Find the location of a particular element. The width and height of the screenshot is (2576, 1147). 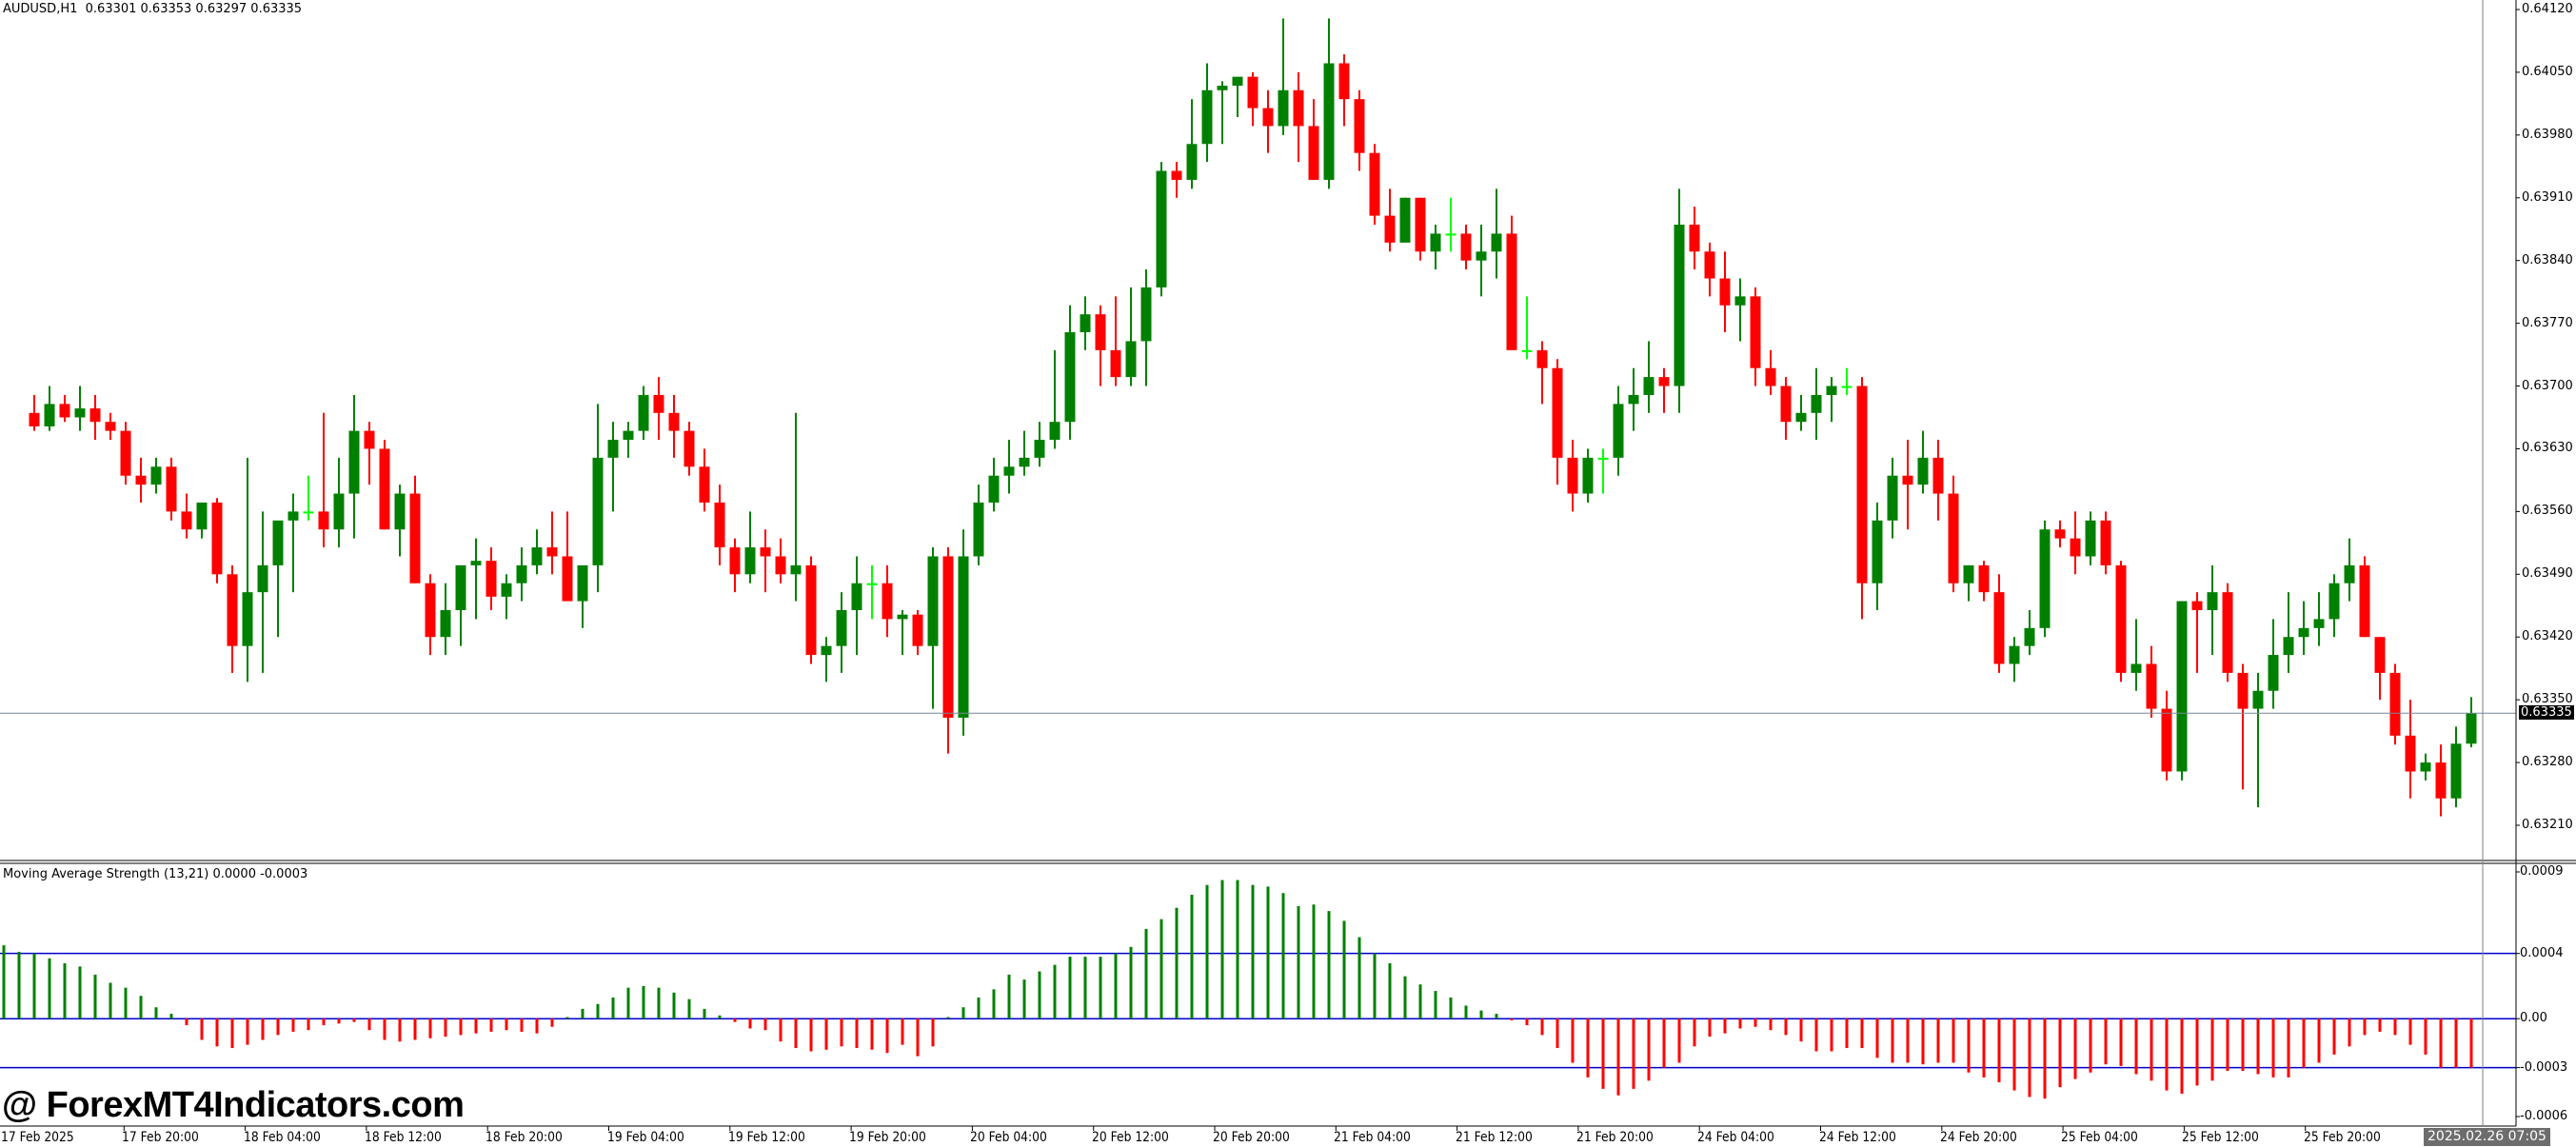

time-tick-label: 21 Feb 12:00 is located at coordinates (1494, 1137).